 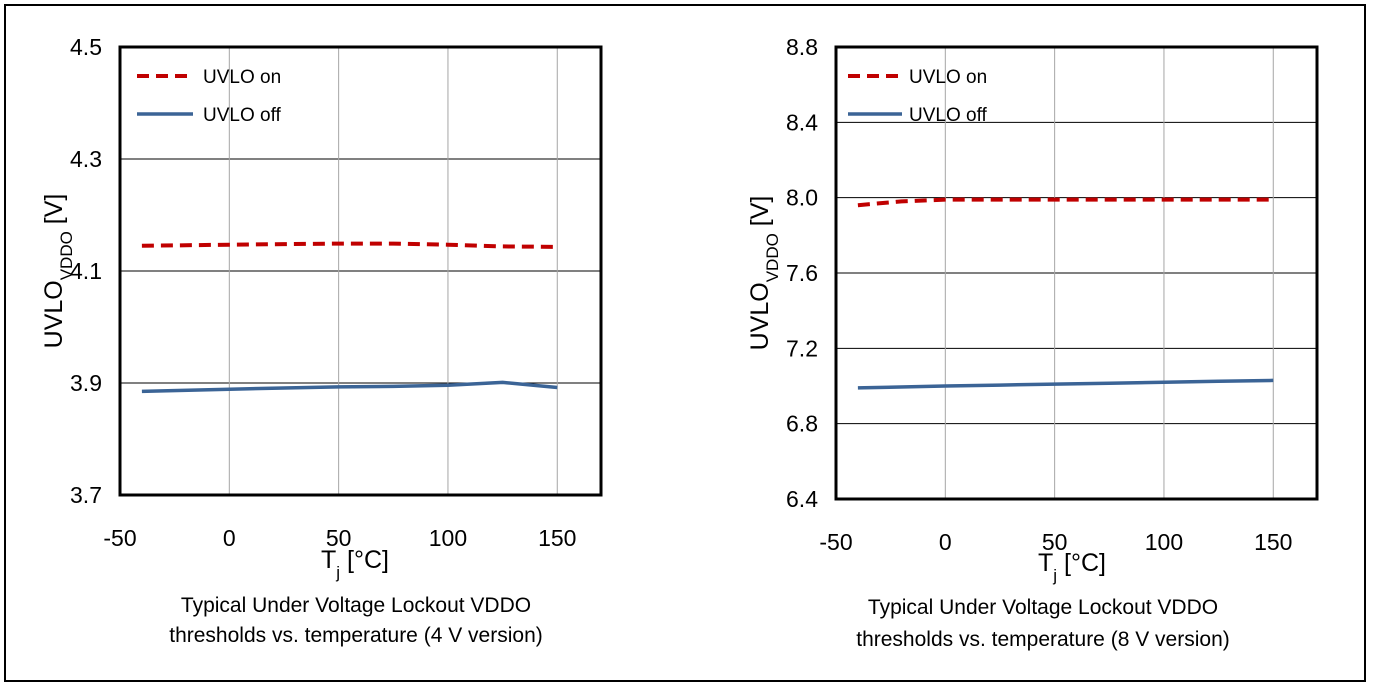 I want to click on chart-caption-line-2: thresholds vs. temperature (8 V version), so click(x=1043, y=639).